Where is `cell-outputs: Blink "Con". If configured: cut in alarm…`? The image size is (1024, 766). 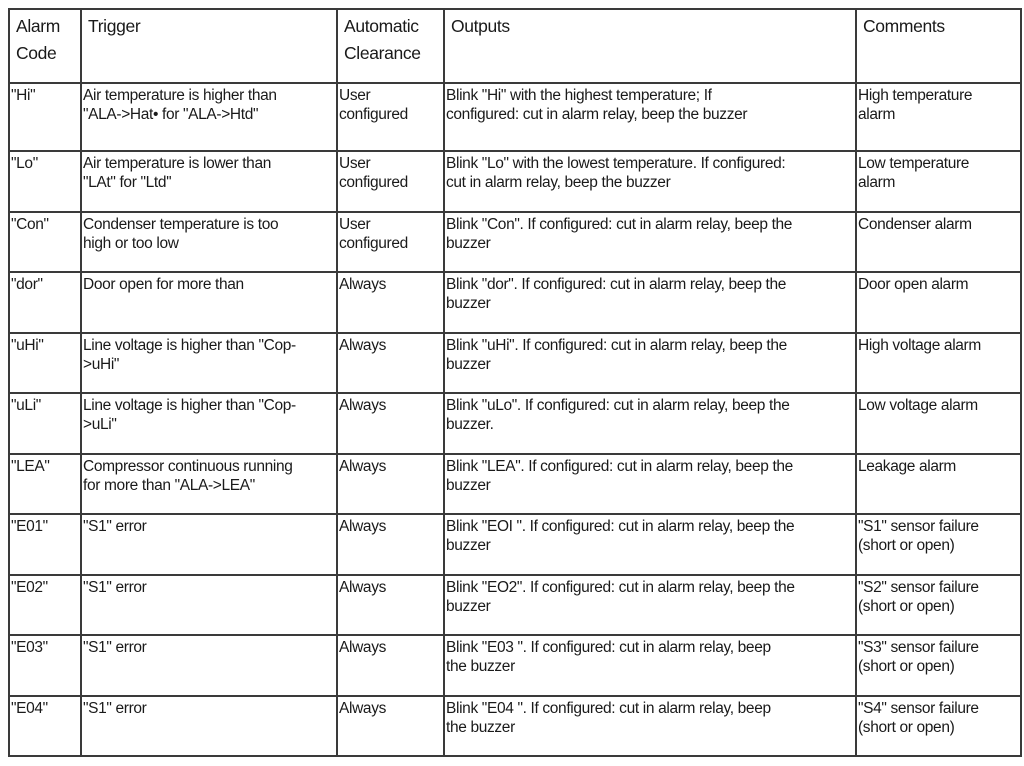 cell-outputs: Blink "Con". If configured: cut in alarm… is located at coordinates (650, 241).